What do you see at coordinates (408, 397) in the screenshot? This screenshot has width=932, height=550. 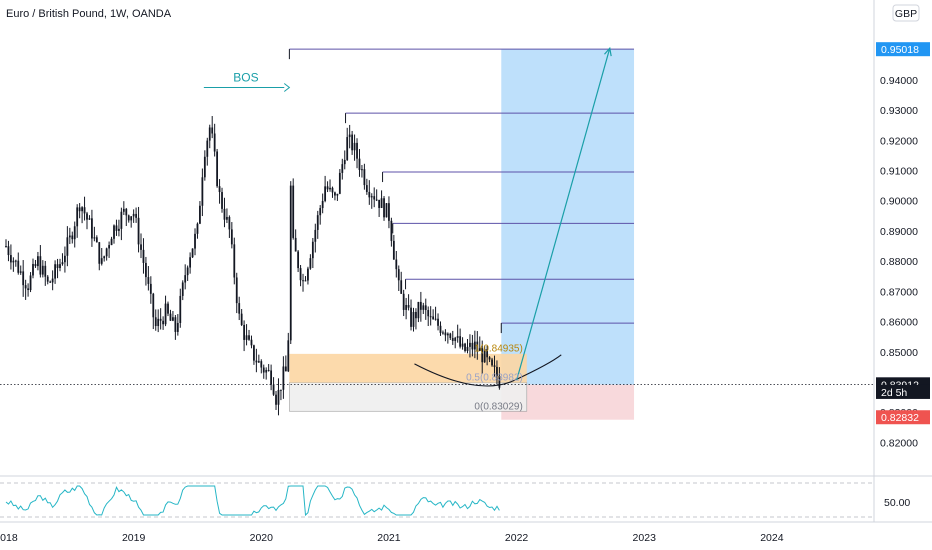 I see `fib-grey-zone` at bounding box center [408, 397].